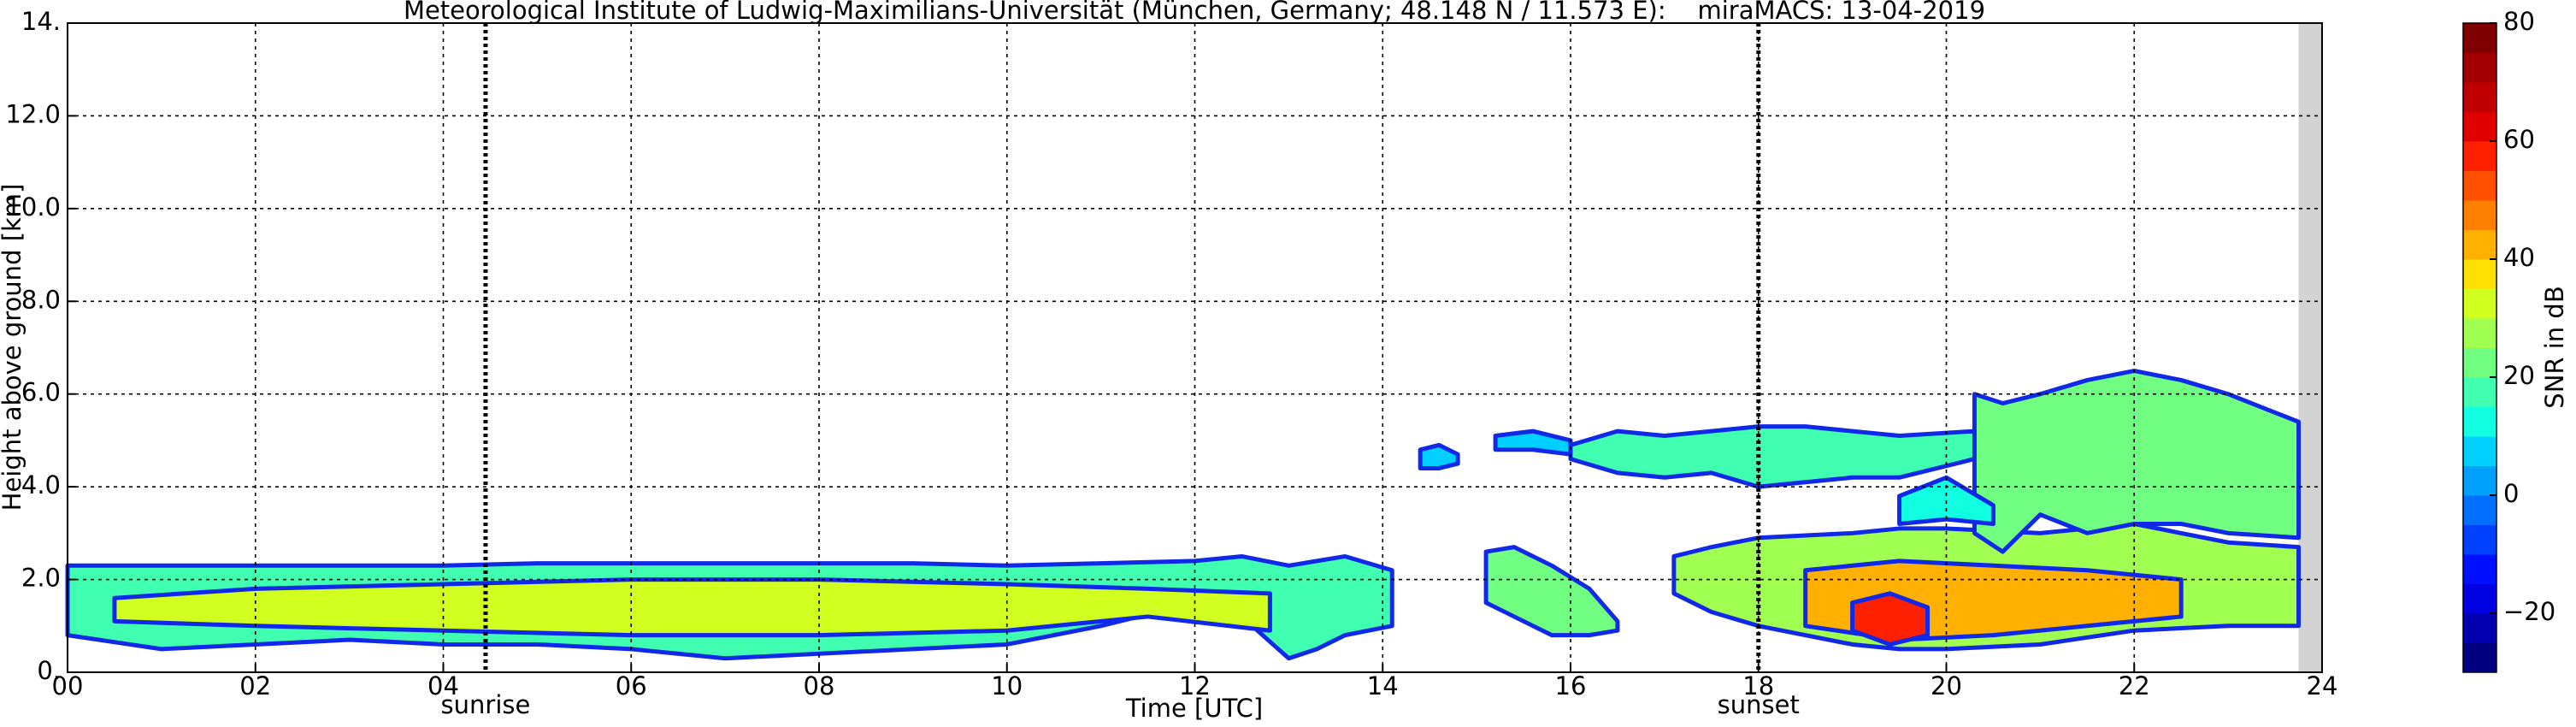  I want to click on y-tick-label: 2.0, so click(41, 578).